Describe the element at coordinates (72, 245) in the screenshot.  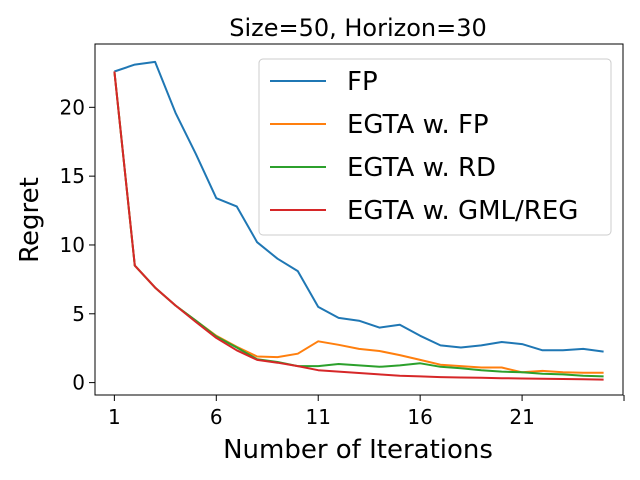
I see `y-tick-label: 10` at that location.